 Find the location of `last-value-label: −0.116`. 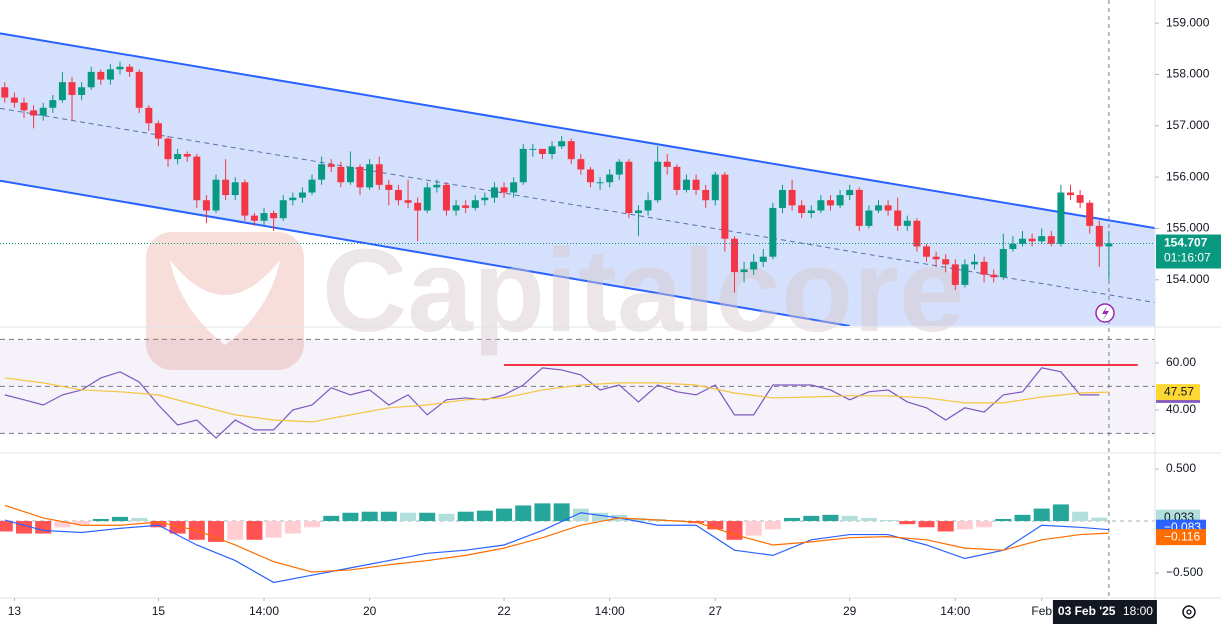

last-value-label: −0.116 is located at coordinates (1182, 536).